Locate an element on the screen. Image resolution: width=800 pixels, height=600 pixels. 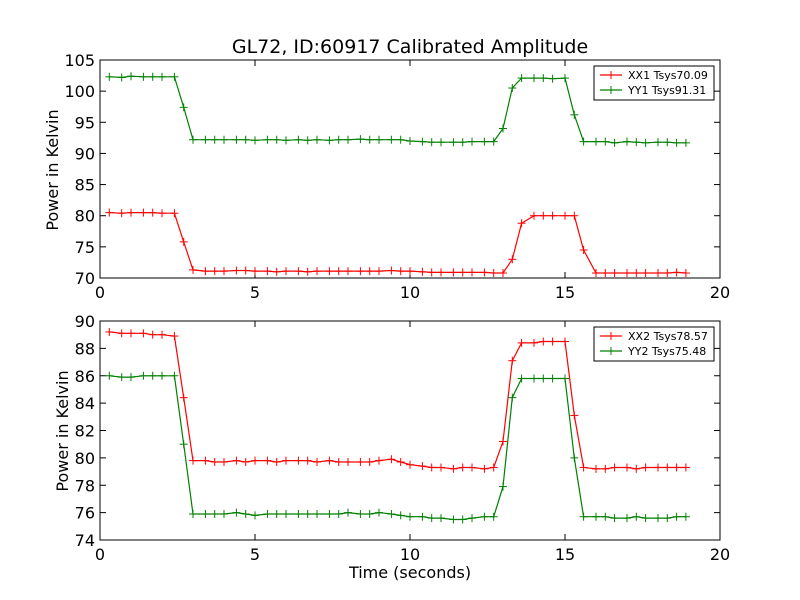
legend-item: YY1 Tsys91.31 is located at coordinates (653, 90).